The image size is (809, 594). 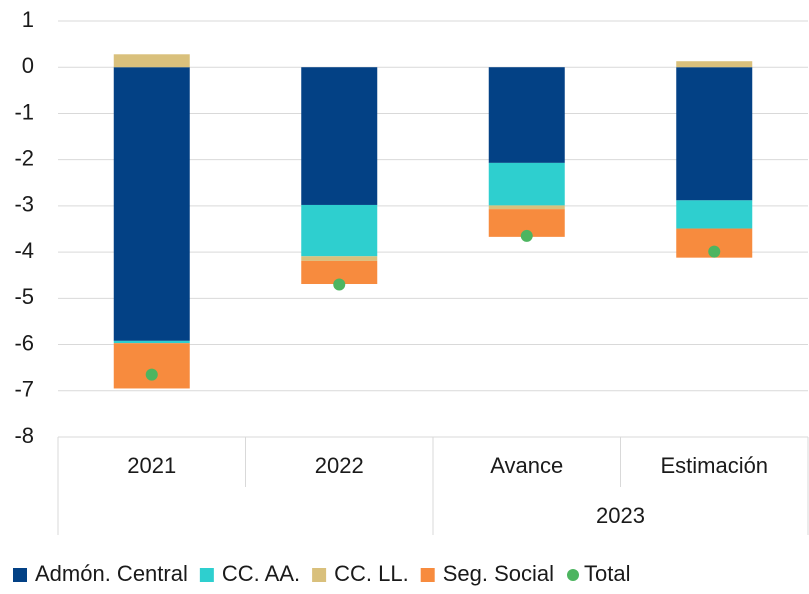 I want to click on legend-label: CC. AA., so click(x=261, y=573).